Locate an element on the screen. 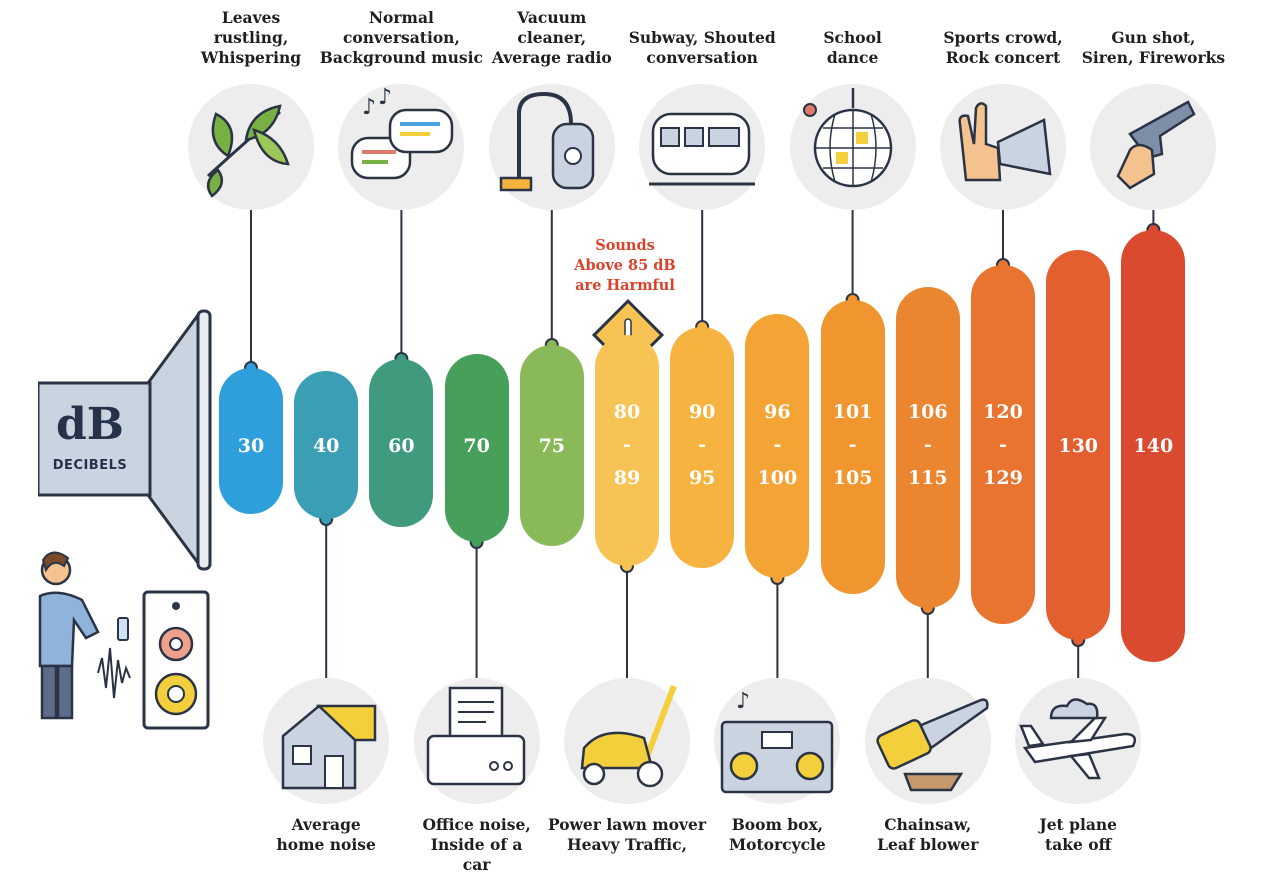 This screenshot has width=1275, height=875. decibel-value: 140 is located at coordinates (1153, 446).